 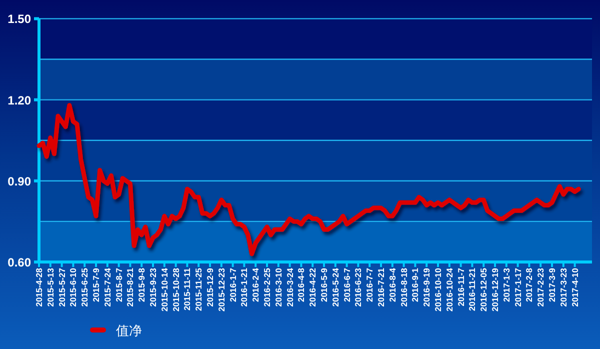 What do you see at coordinates (438, 290) in the screenshot?
I see `x-tick-label: 2016-10-10` at bounding box center [438, 290].